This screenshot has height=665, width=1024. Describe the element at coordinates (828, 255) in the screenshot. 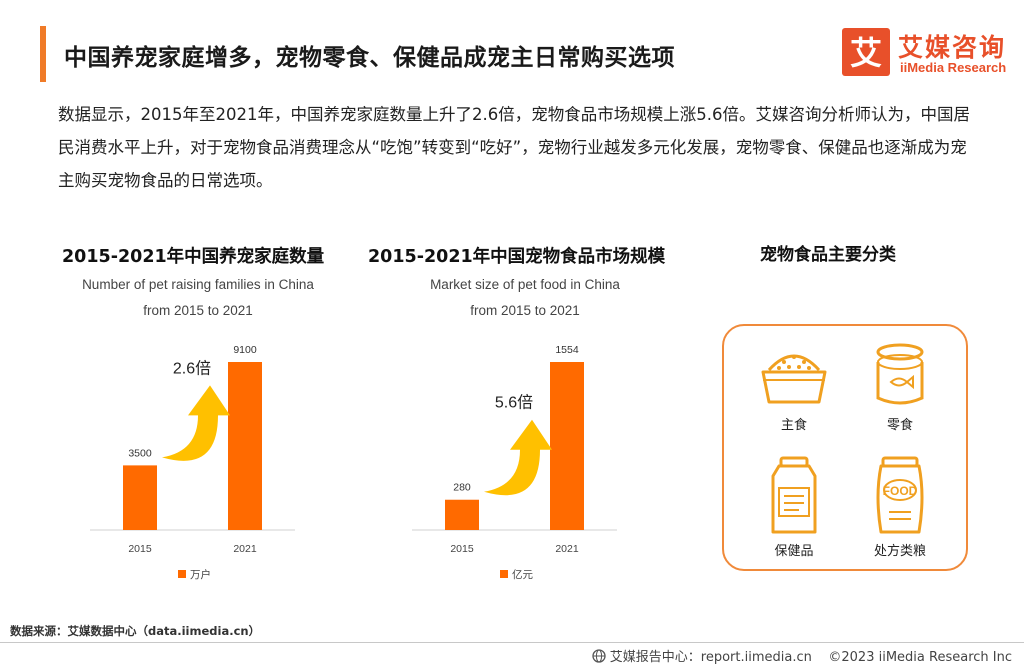

I see `categories-title: 宠物食品主要分类` at that location.